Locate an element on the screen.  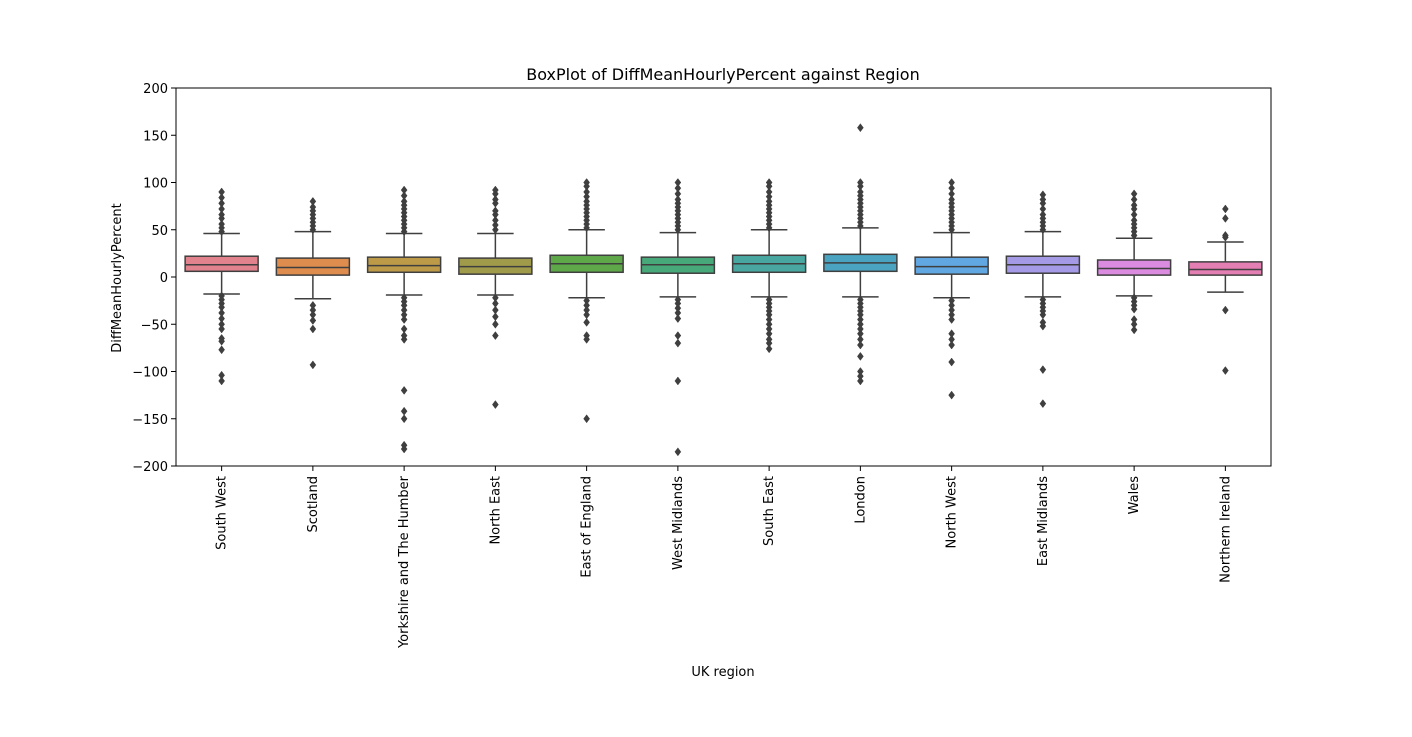
x-tick-label: East Midlands is located at coordinates (1043, 521).